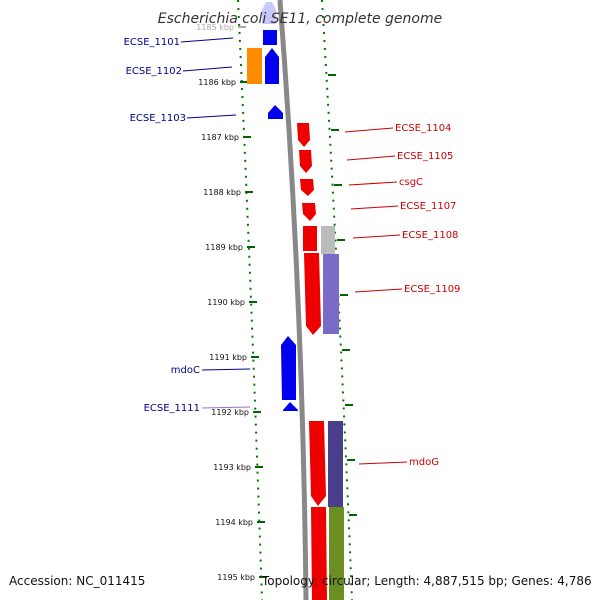 The height and width of the screenshot is (600, 600). What do you see at coordinates (425, 156) in the screenshot?
I see `gene-label-ecse-1105: ECSE_1105` at bounding box center [425, 156].